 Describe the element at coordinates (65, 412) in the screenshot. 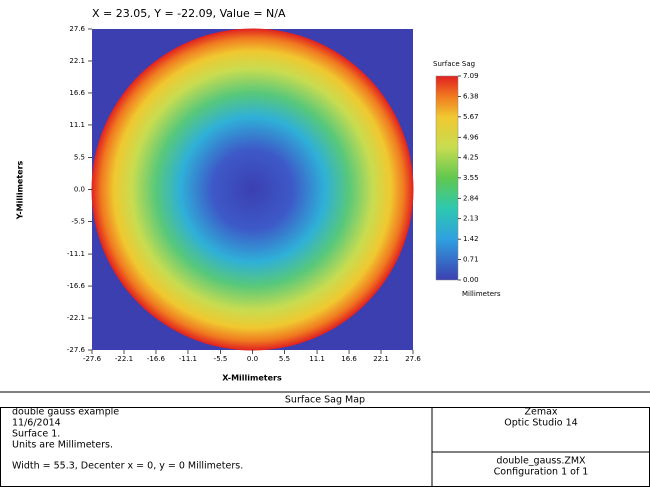

I see `footer-line: double gauss example` at that location.